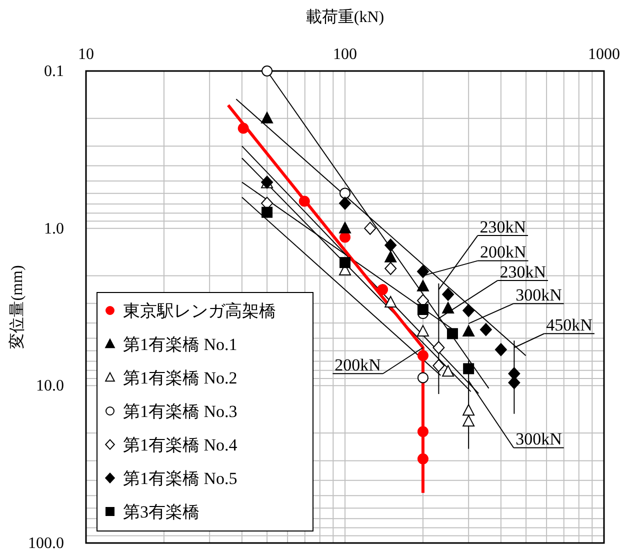  What do you see at coordinates (345, 17) in the screenshot?
I see `x-axis-title: 載荷重(kN)` at bounding box center [345, 17].